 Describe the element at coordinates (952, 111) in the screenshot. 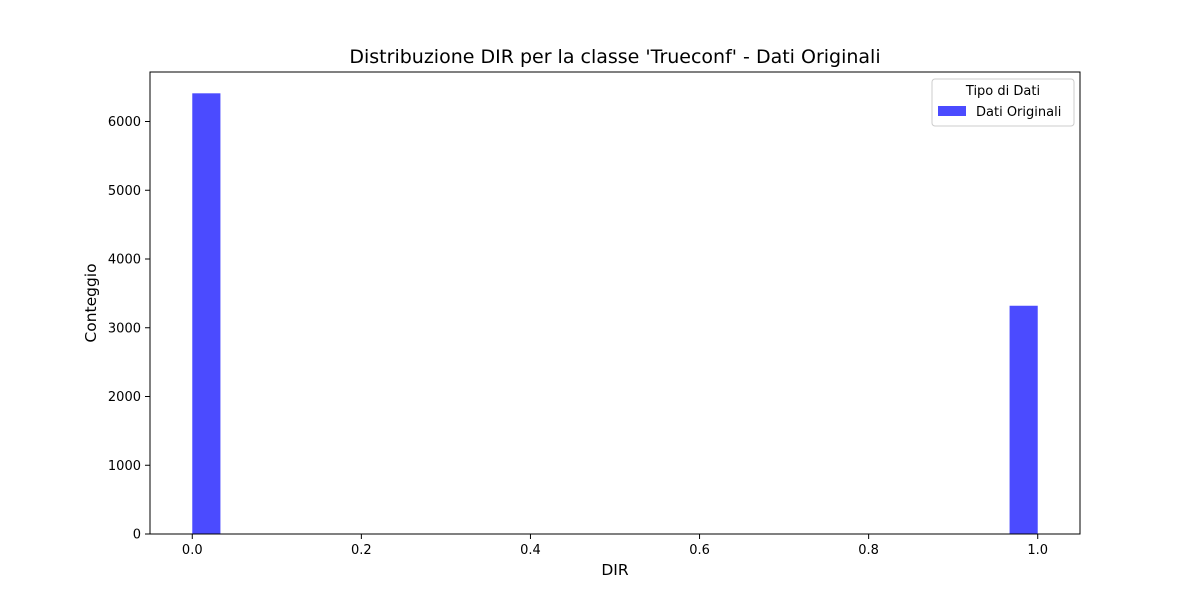

I see `legend-swatch` at that location.